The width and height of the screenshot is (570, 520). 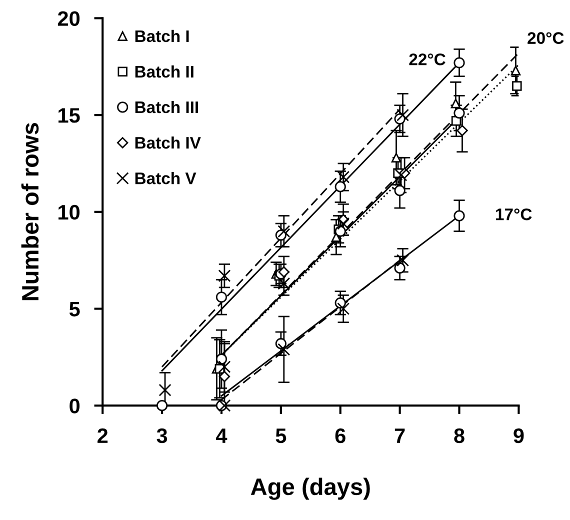 I want to click on x-tick-label: 7, so click(x=399, y=435).